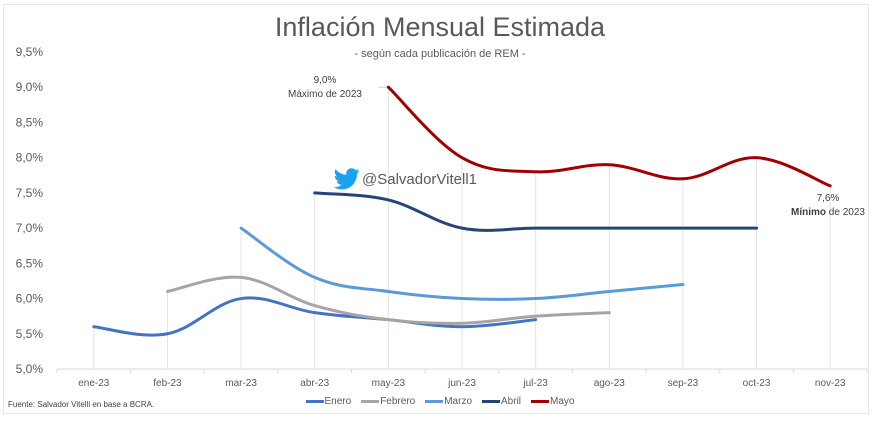 The height and width of the screenshot is (424, 880). What do you see at coordinates (830, 383) in the screenshot?
I see `x-tick-label: nov-23` at bounding box center [830, 383].